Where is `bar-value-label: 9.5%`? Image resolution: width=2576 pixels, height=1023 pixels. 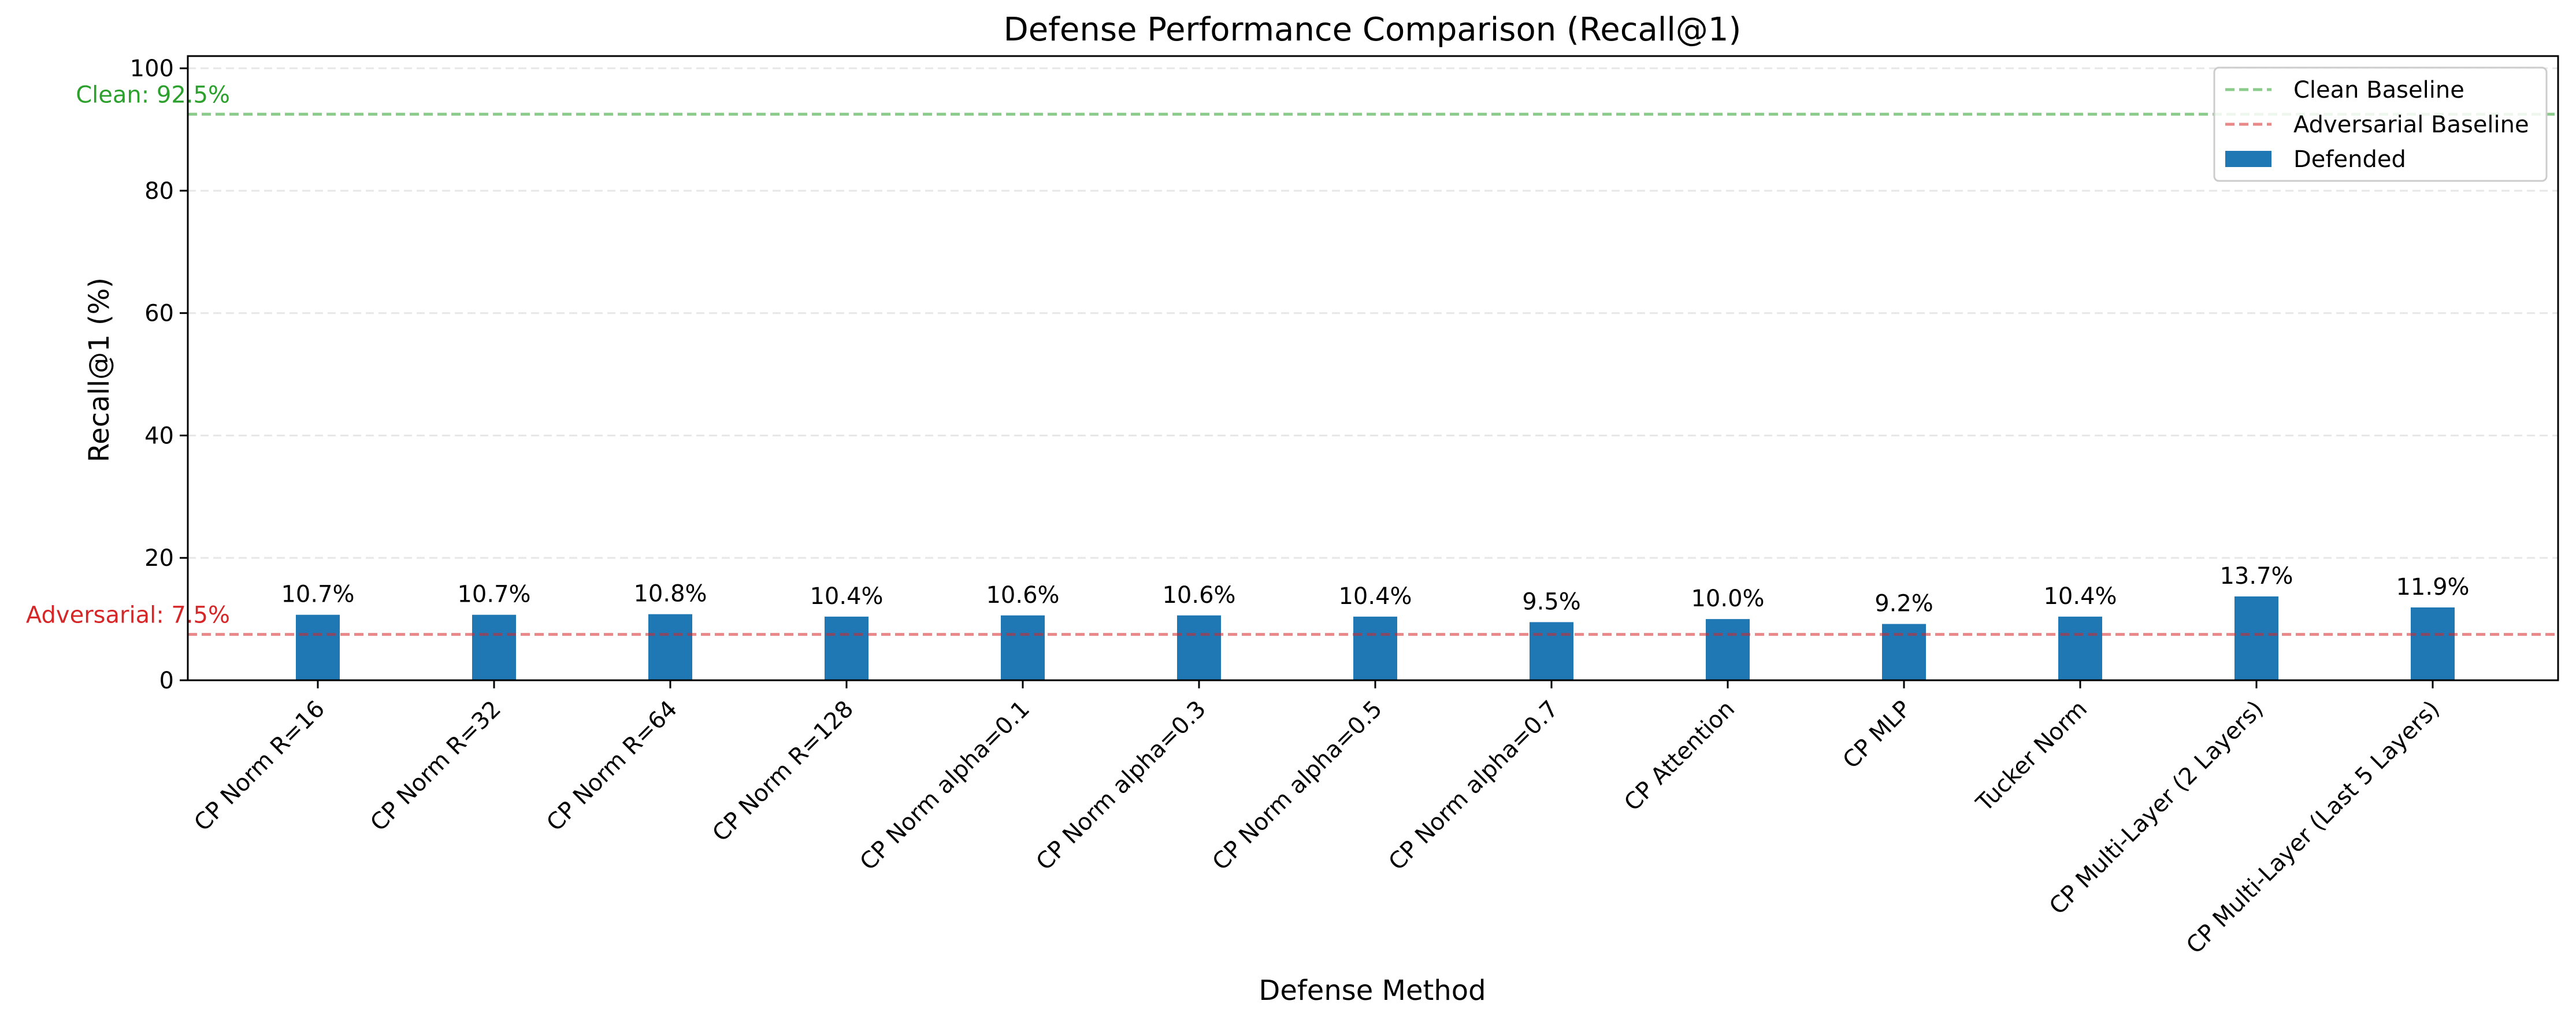 bar-value-label: 9.5% is located at coordinates (1552, 601).